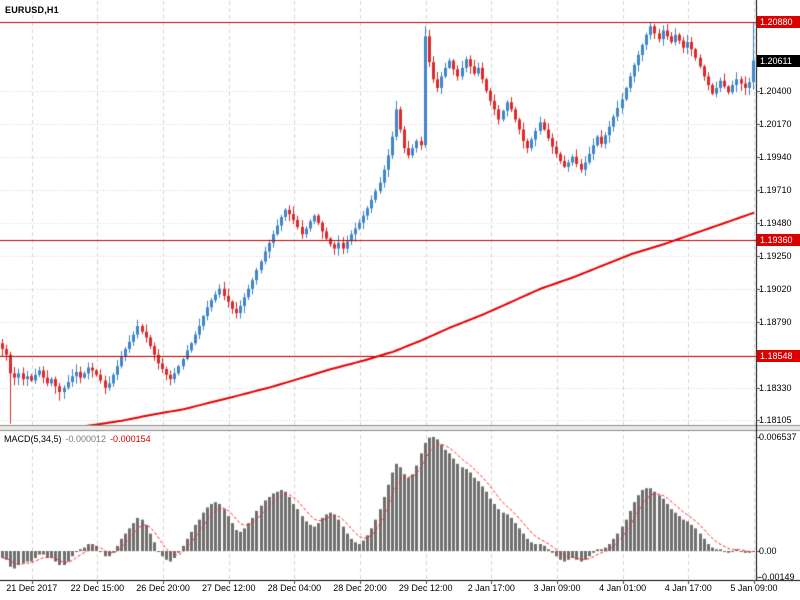 The image size is (800, 600). Describe the element at coordinates (775, 123) in the screenshot. I see `price-tick-label: 1.20170` at that location.